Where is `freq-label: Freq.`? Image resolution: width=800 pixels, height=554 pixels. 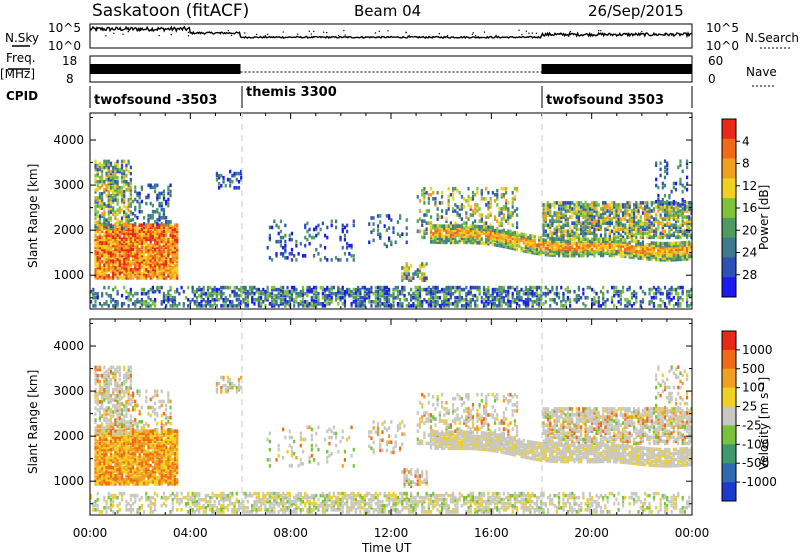
freq-label: Freq. is located at coordinates (21, 58).